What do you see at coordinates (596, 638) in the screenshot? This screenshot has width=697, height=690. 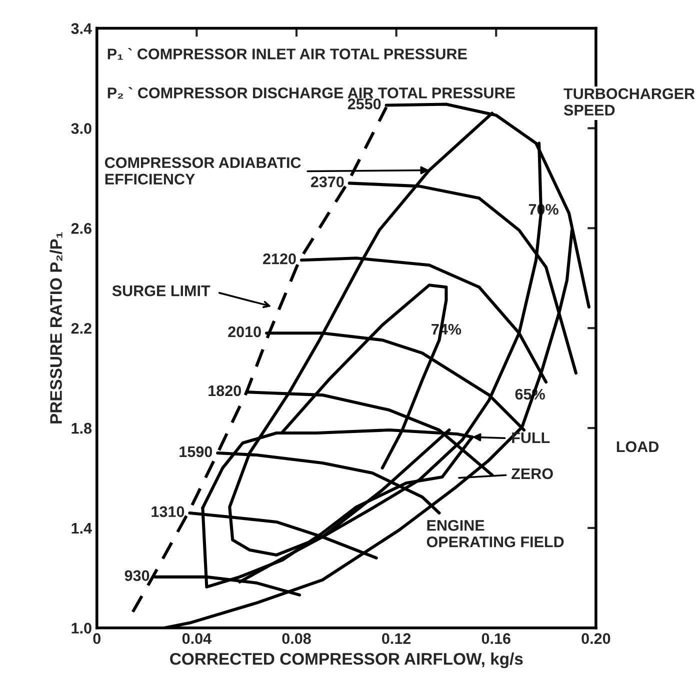 I see `x-tick-label: 0.20` at bounding box center [596, 638].